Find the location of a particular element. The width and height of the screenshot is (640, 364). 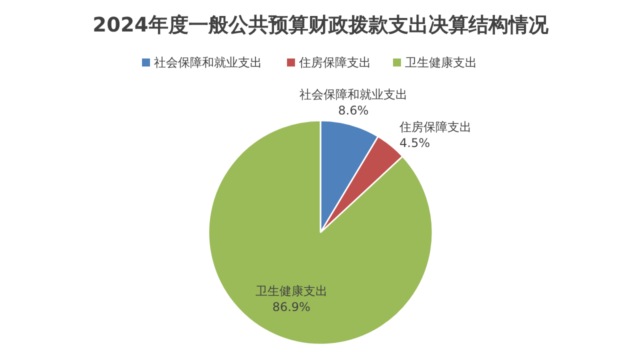

slice-label: 社会保障和就业支出 is located at coordinates (353, 95).